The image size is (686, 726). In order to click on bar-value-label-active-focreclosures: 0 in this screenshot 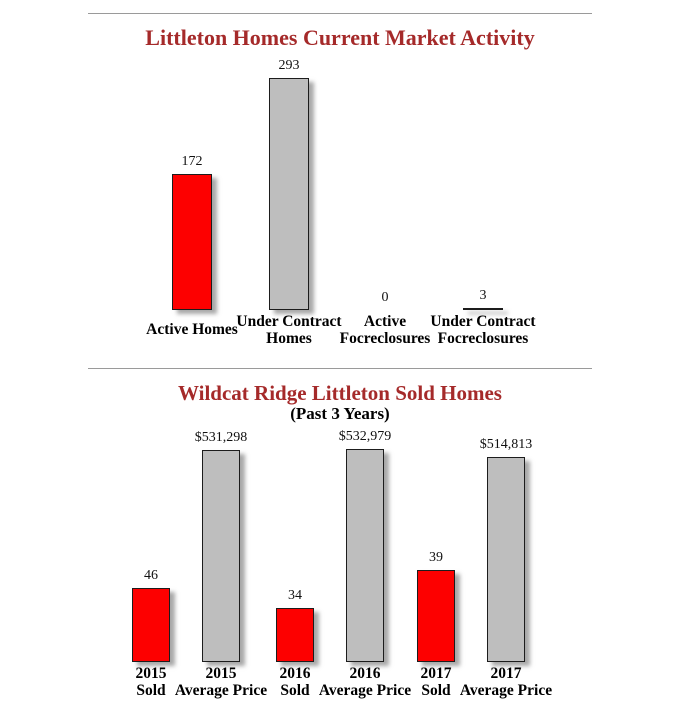, I will do `click(385, 297)`.